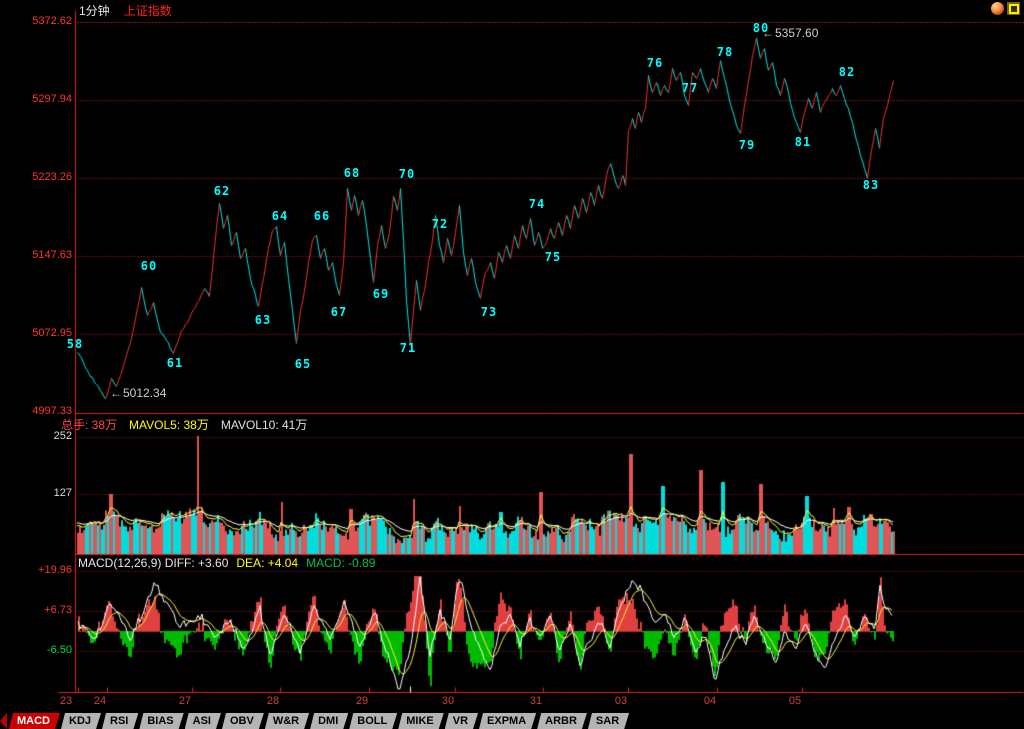 The height and width of the screenshot is (729, 1024). I want to click on tab-sar: SAR, so click(608, 721).